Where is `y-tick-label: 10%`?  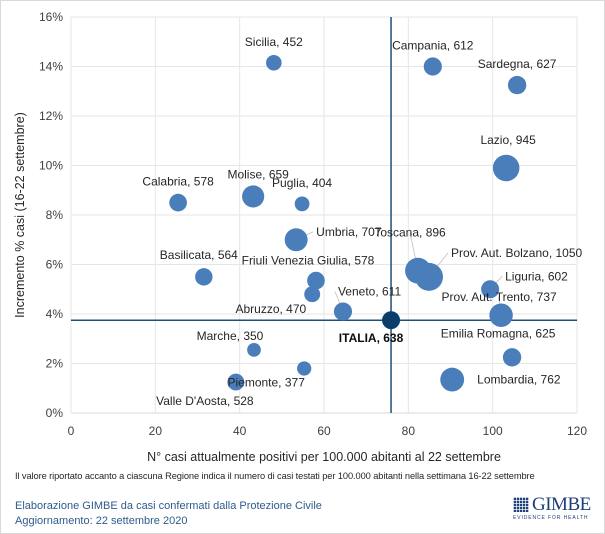 y-tick-label: 10% is located at coordinates (51, 166).